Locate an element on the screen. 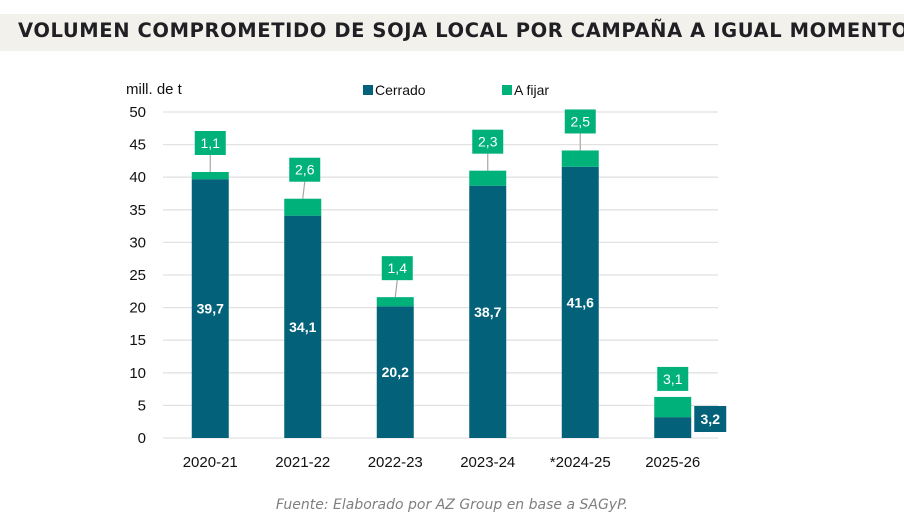 The width and height of the screenshot is (904, 530). data-label-a-fijar: 3,1 is located at coordinates (673, 379).